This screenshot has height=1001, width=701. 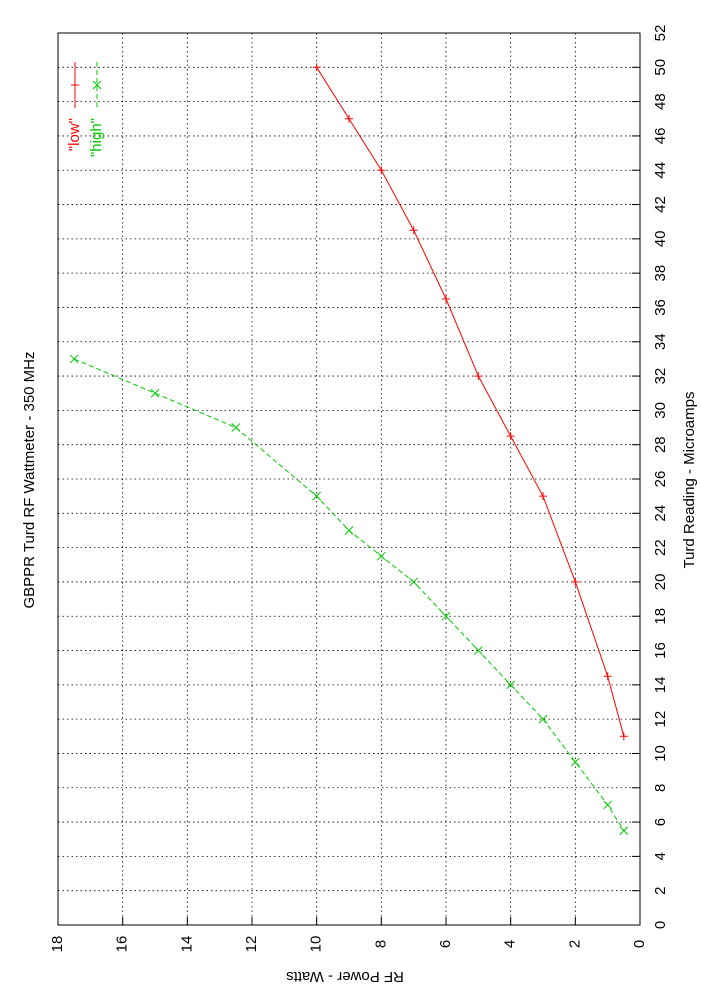 I want to click on y-tick-label: 52, so click(x=660, y=33).